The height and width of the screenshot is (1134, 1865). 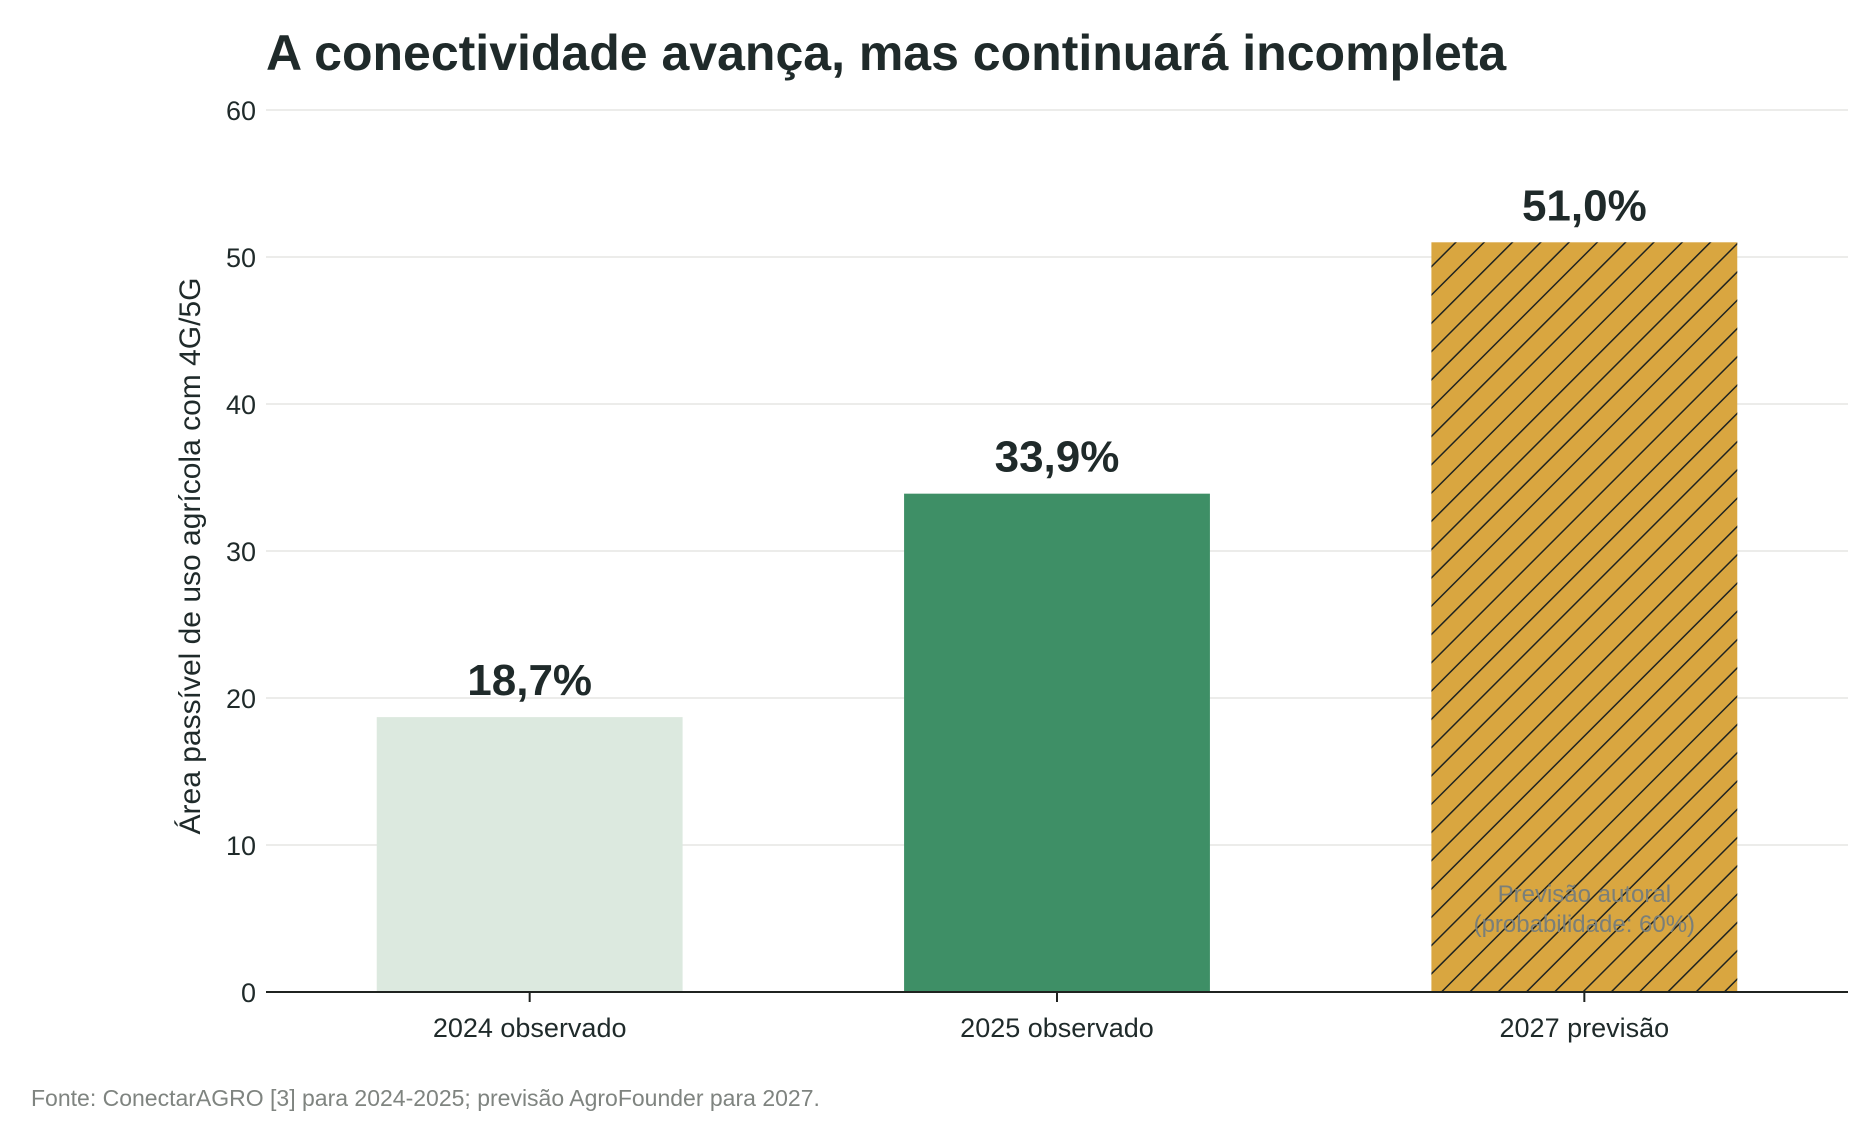 I want to click on annotation-line: (probabilidade: 60%), so click(x=1584, y=924).